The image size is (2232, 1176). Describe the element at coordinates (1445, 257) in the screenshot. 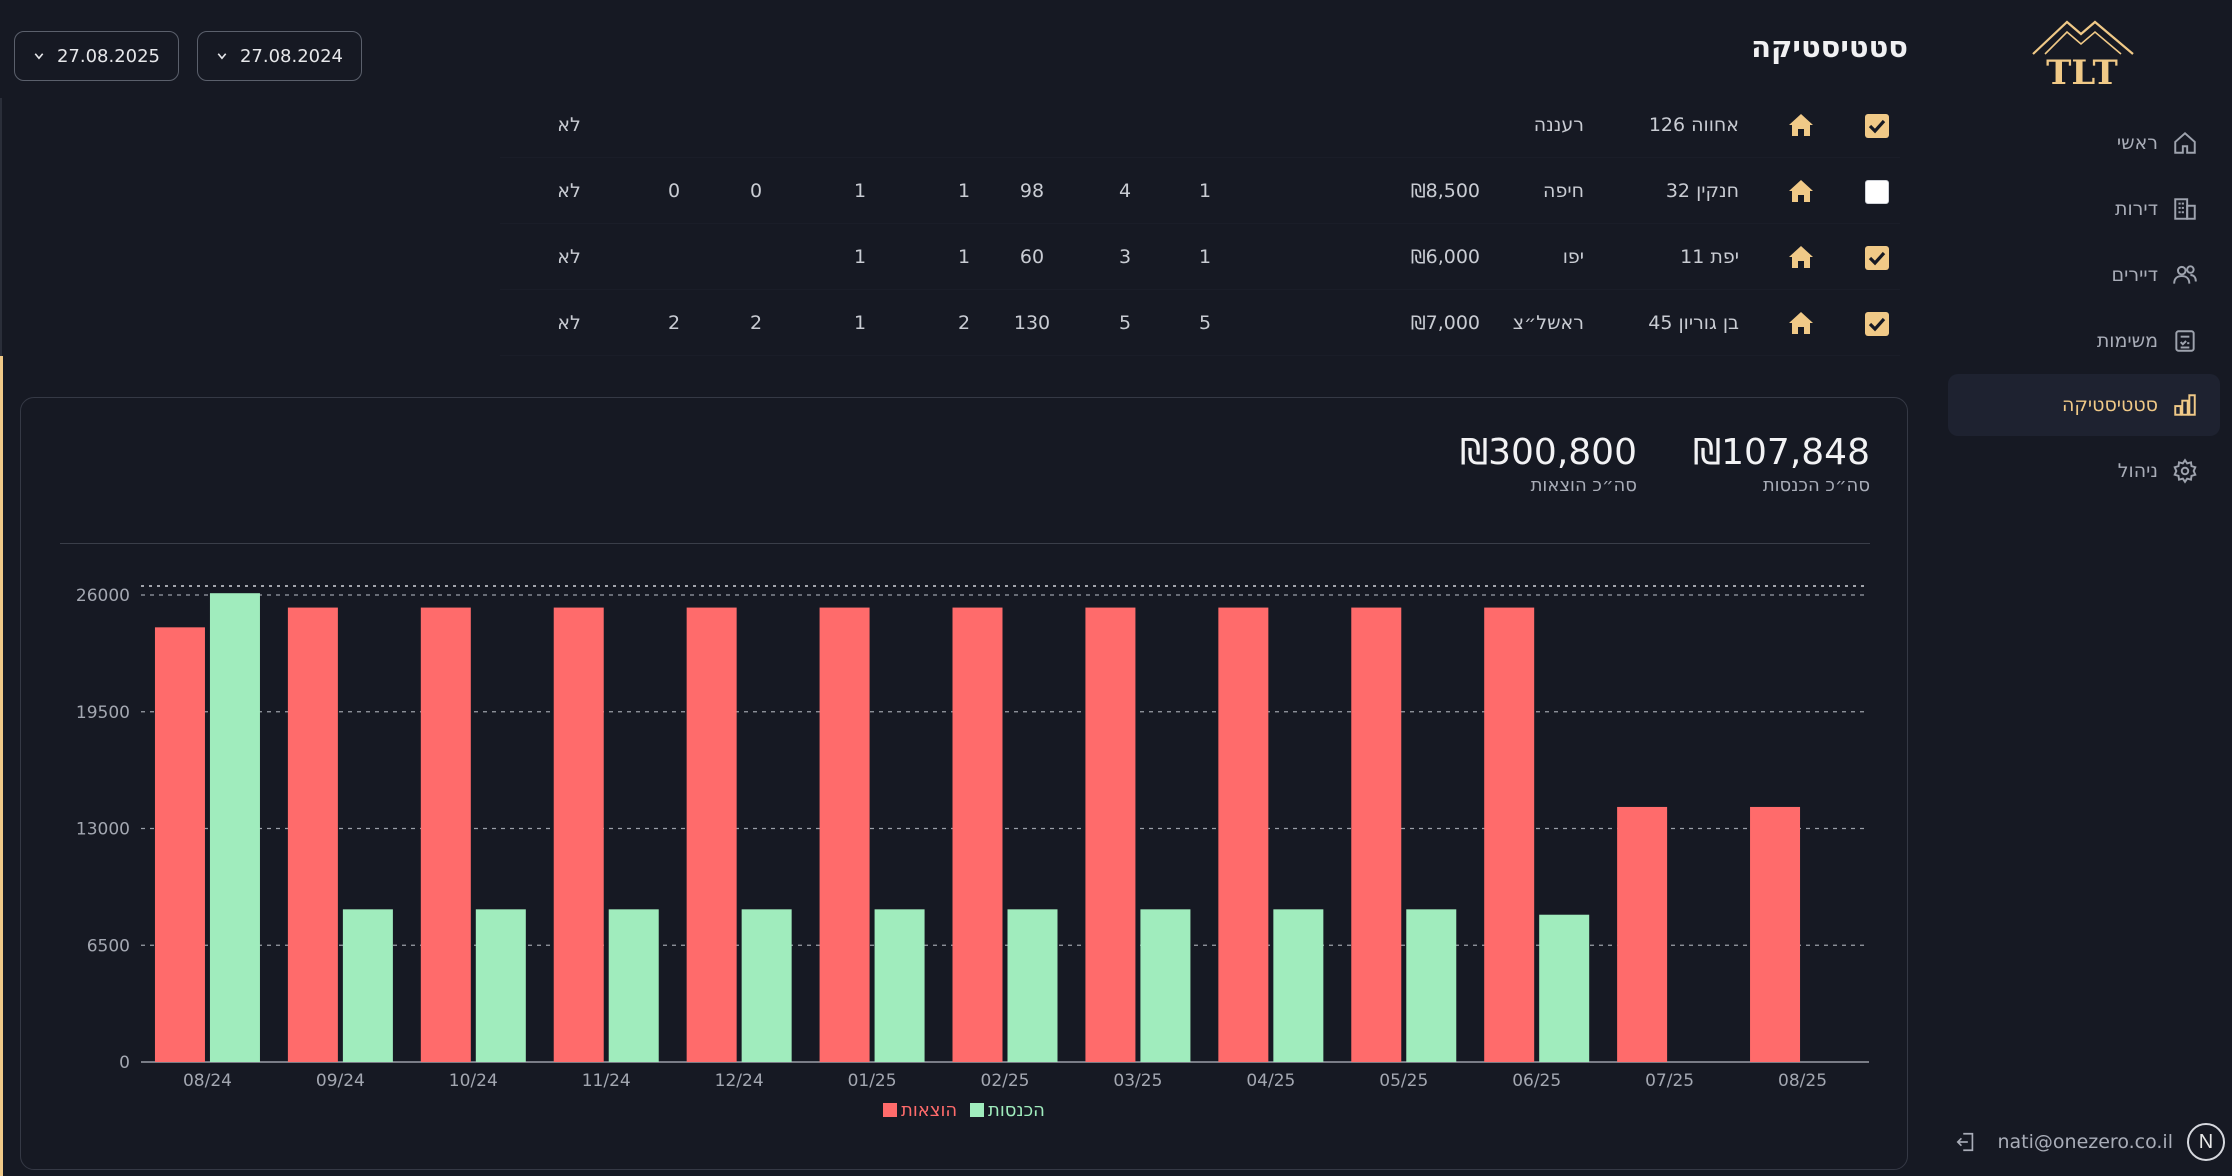

I see `cell-rent: ₪6,000` at that location.